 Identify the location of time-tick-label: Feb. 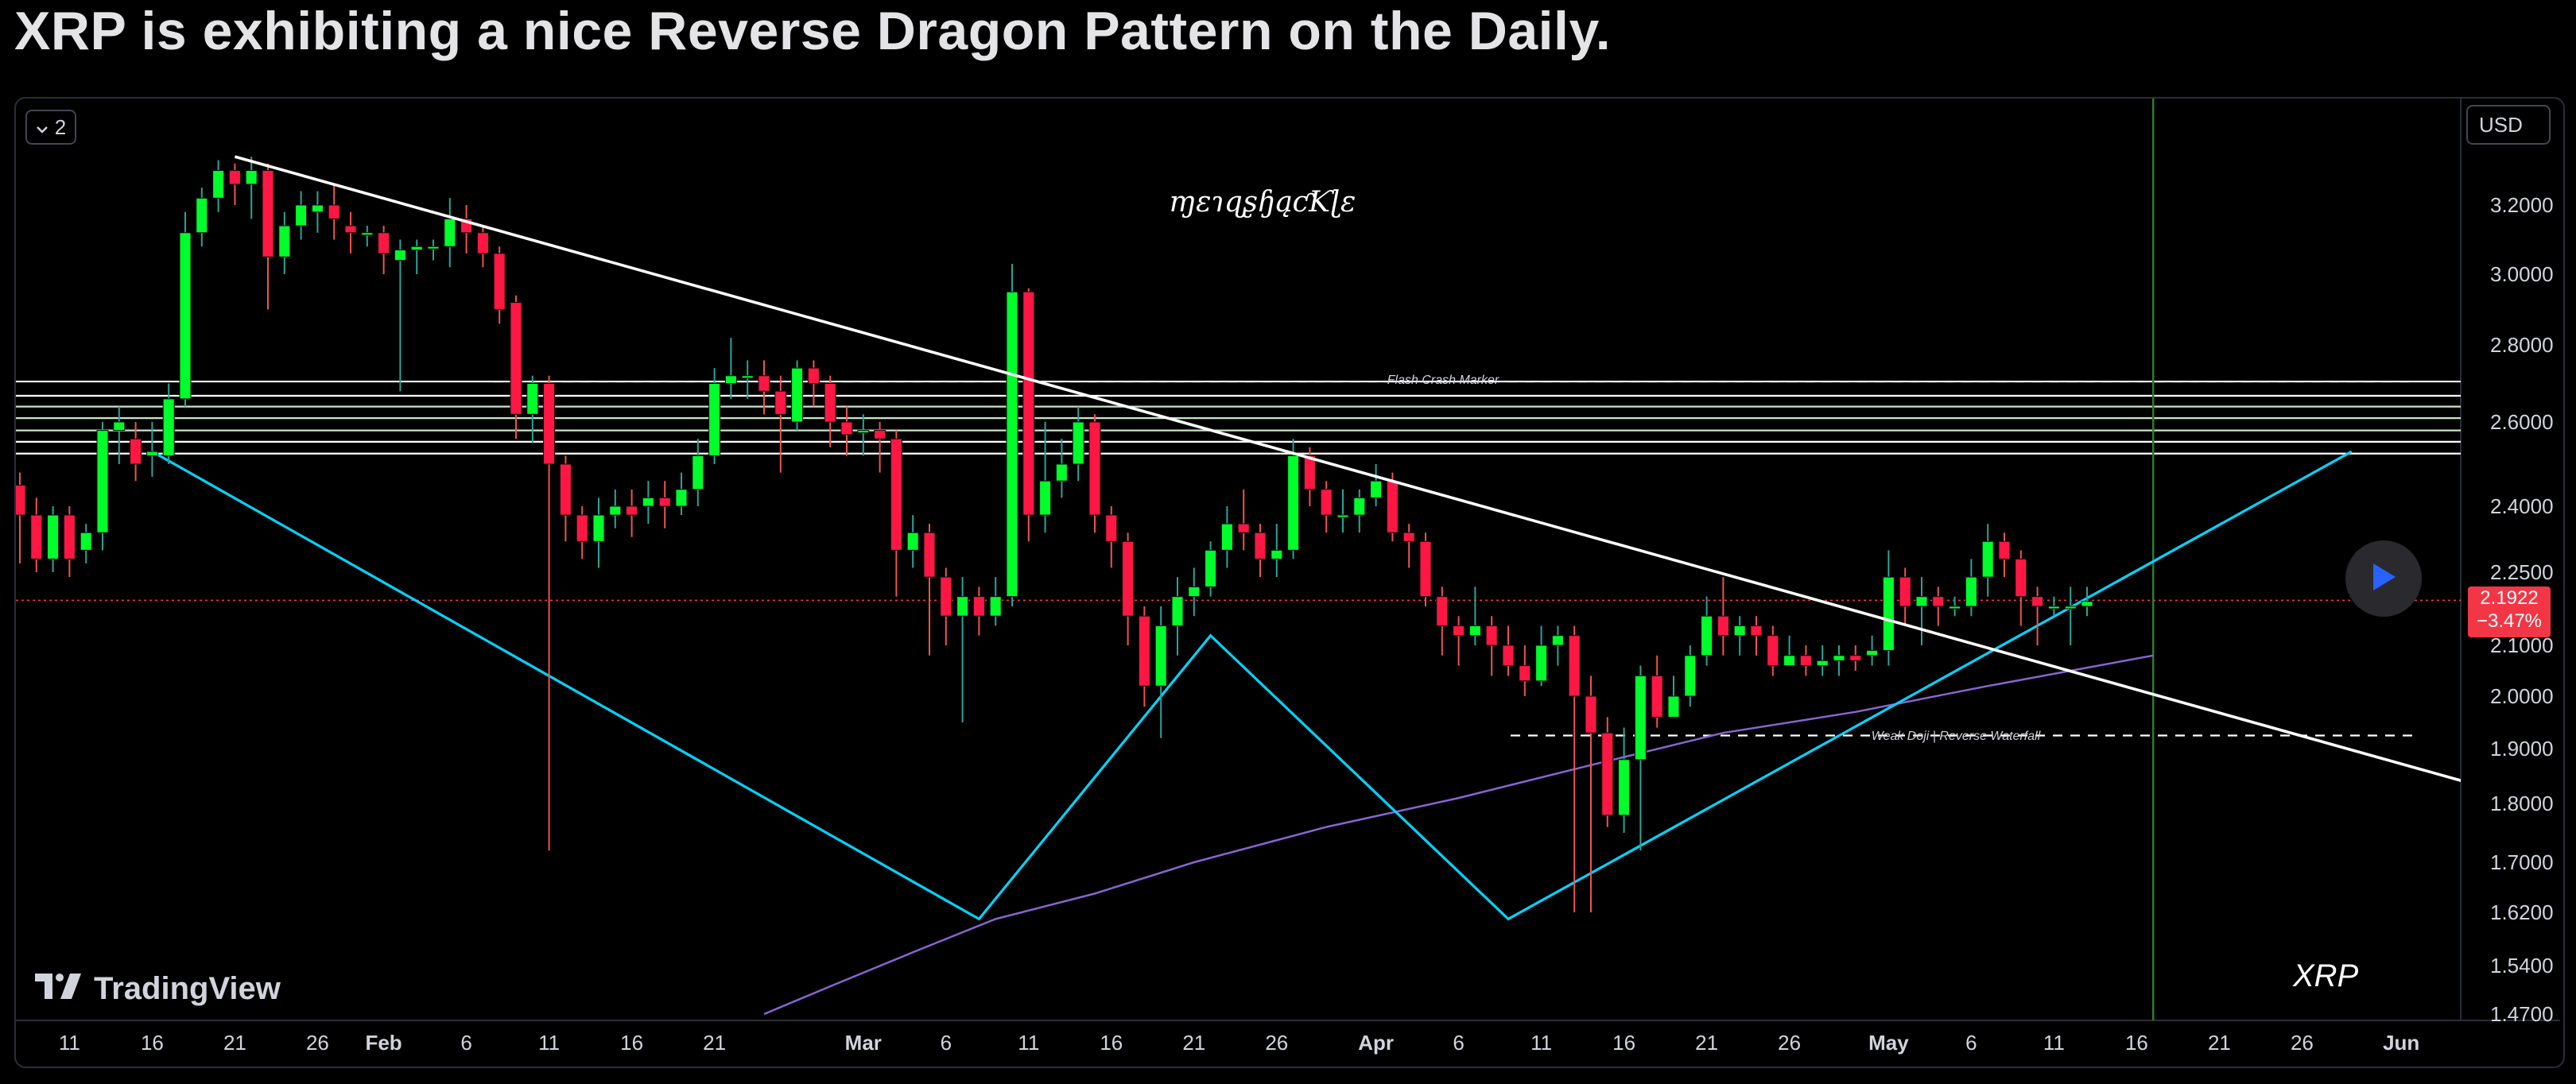
(384, 1043).